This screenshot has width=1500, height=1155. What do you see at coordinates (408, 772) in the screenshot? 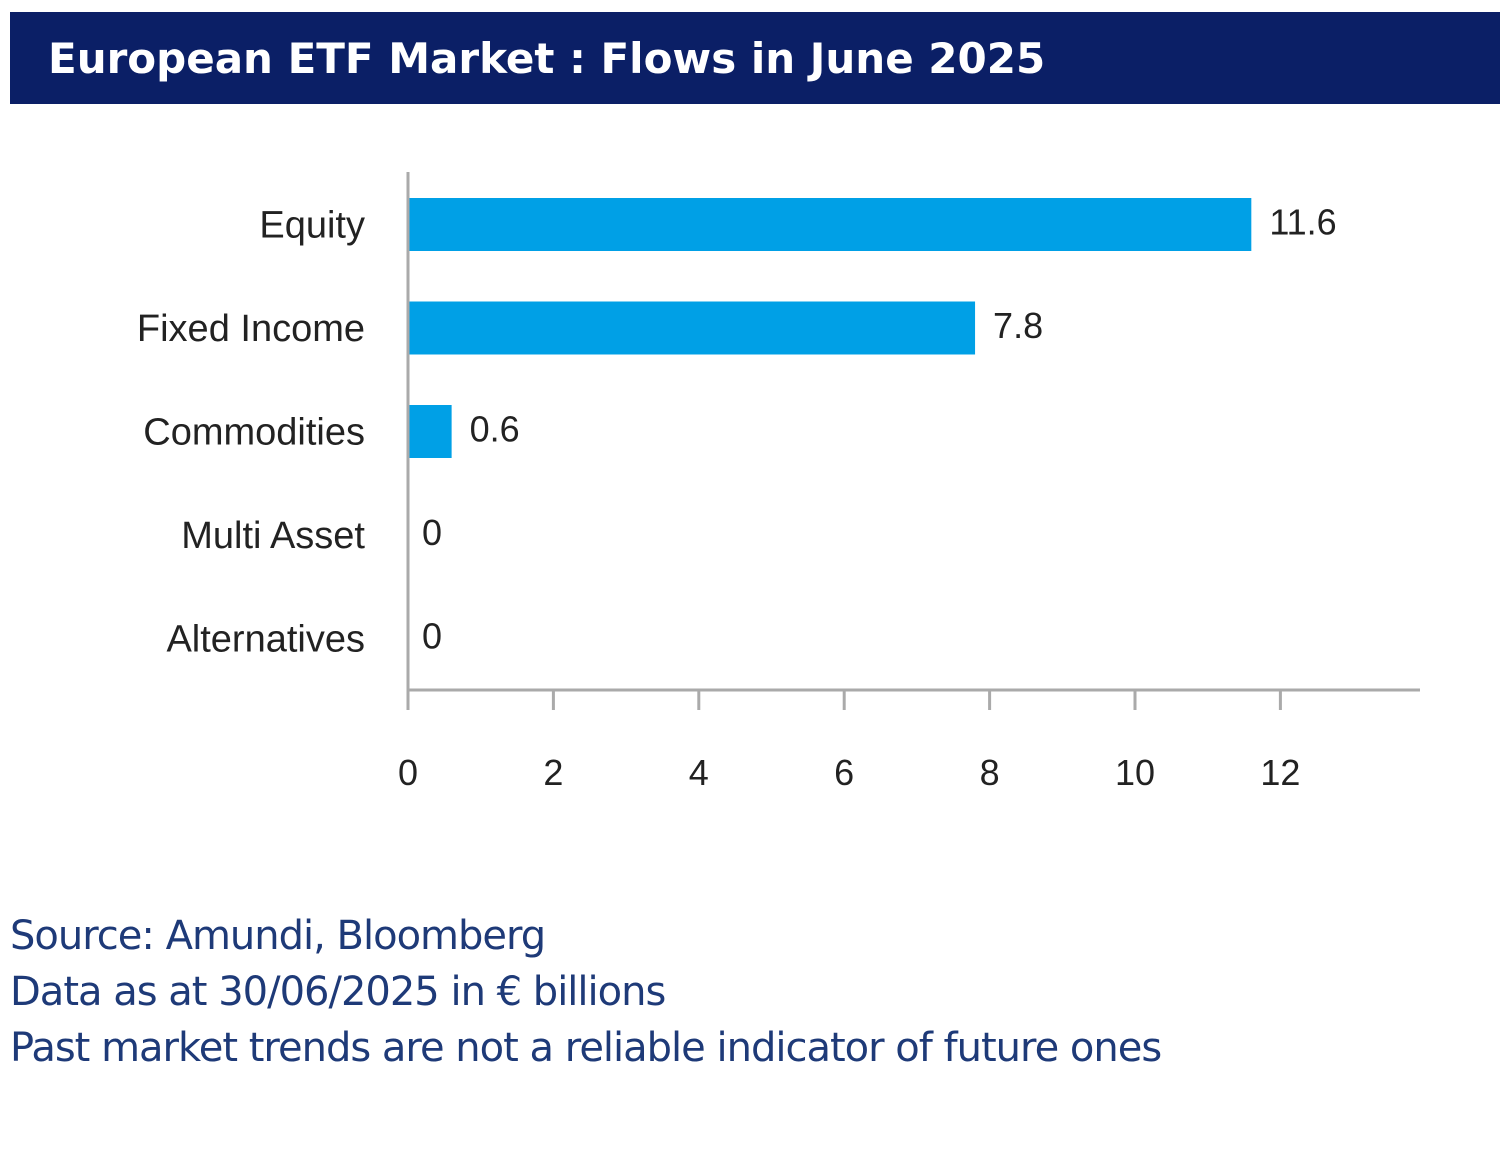
I see `x-tick-label-0: 0` at bounding box center [408, 772].